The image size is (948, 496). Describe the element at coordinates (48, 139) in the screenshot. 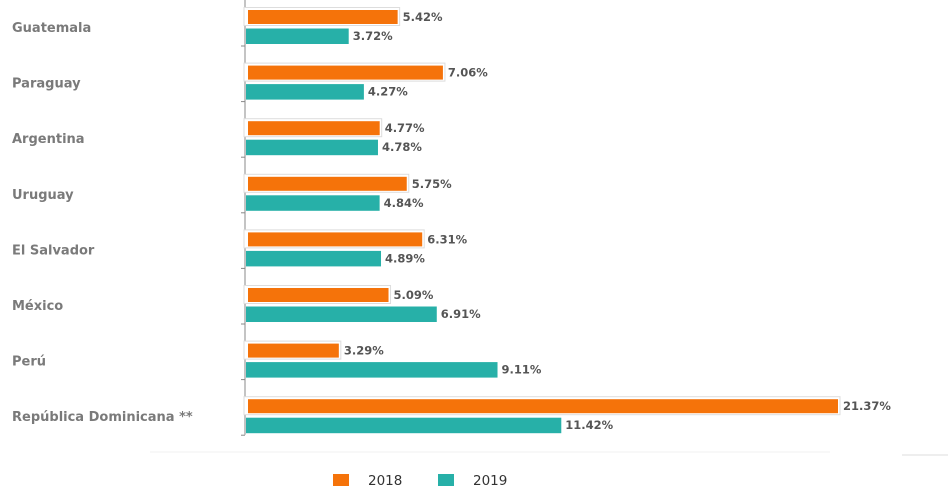

I see `category-label: Argentina` at that location.